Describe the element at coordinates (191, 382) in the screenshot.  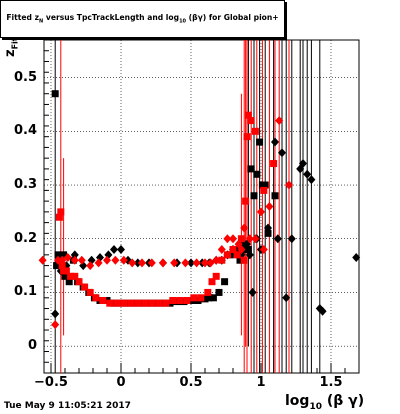
I see `x-tick-label: 0.5` at that location.